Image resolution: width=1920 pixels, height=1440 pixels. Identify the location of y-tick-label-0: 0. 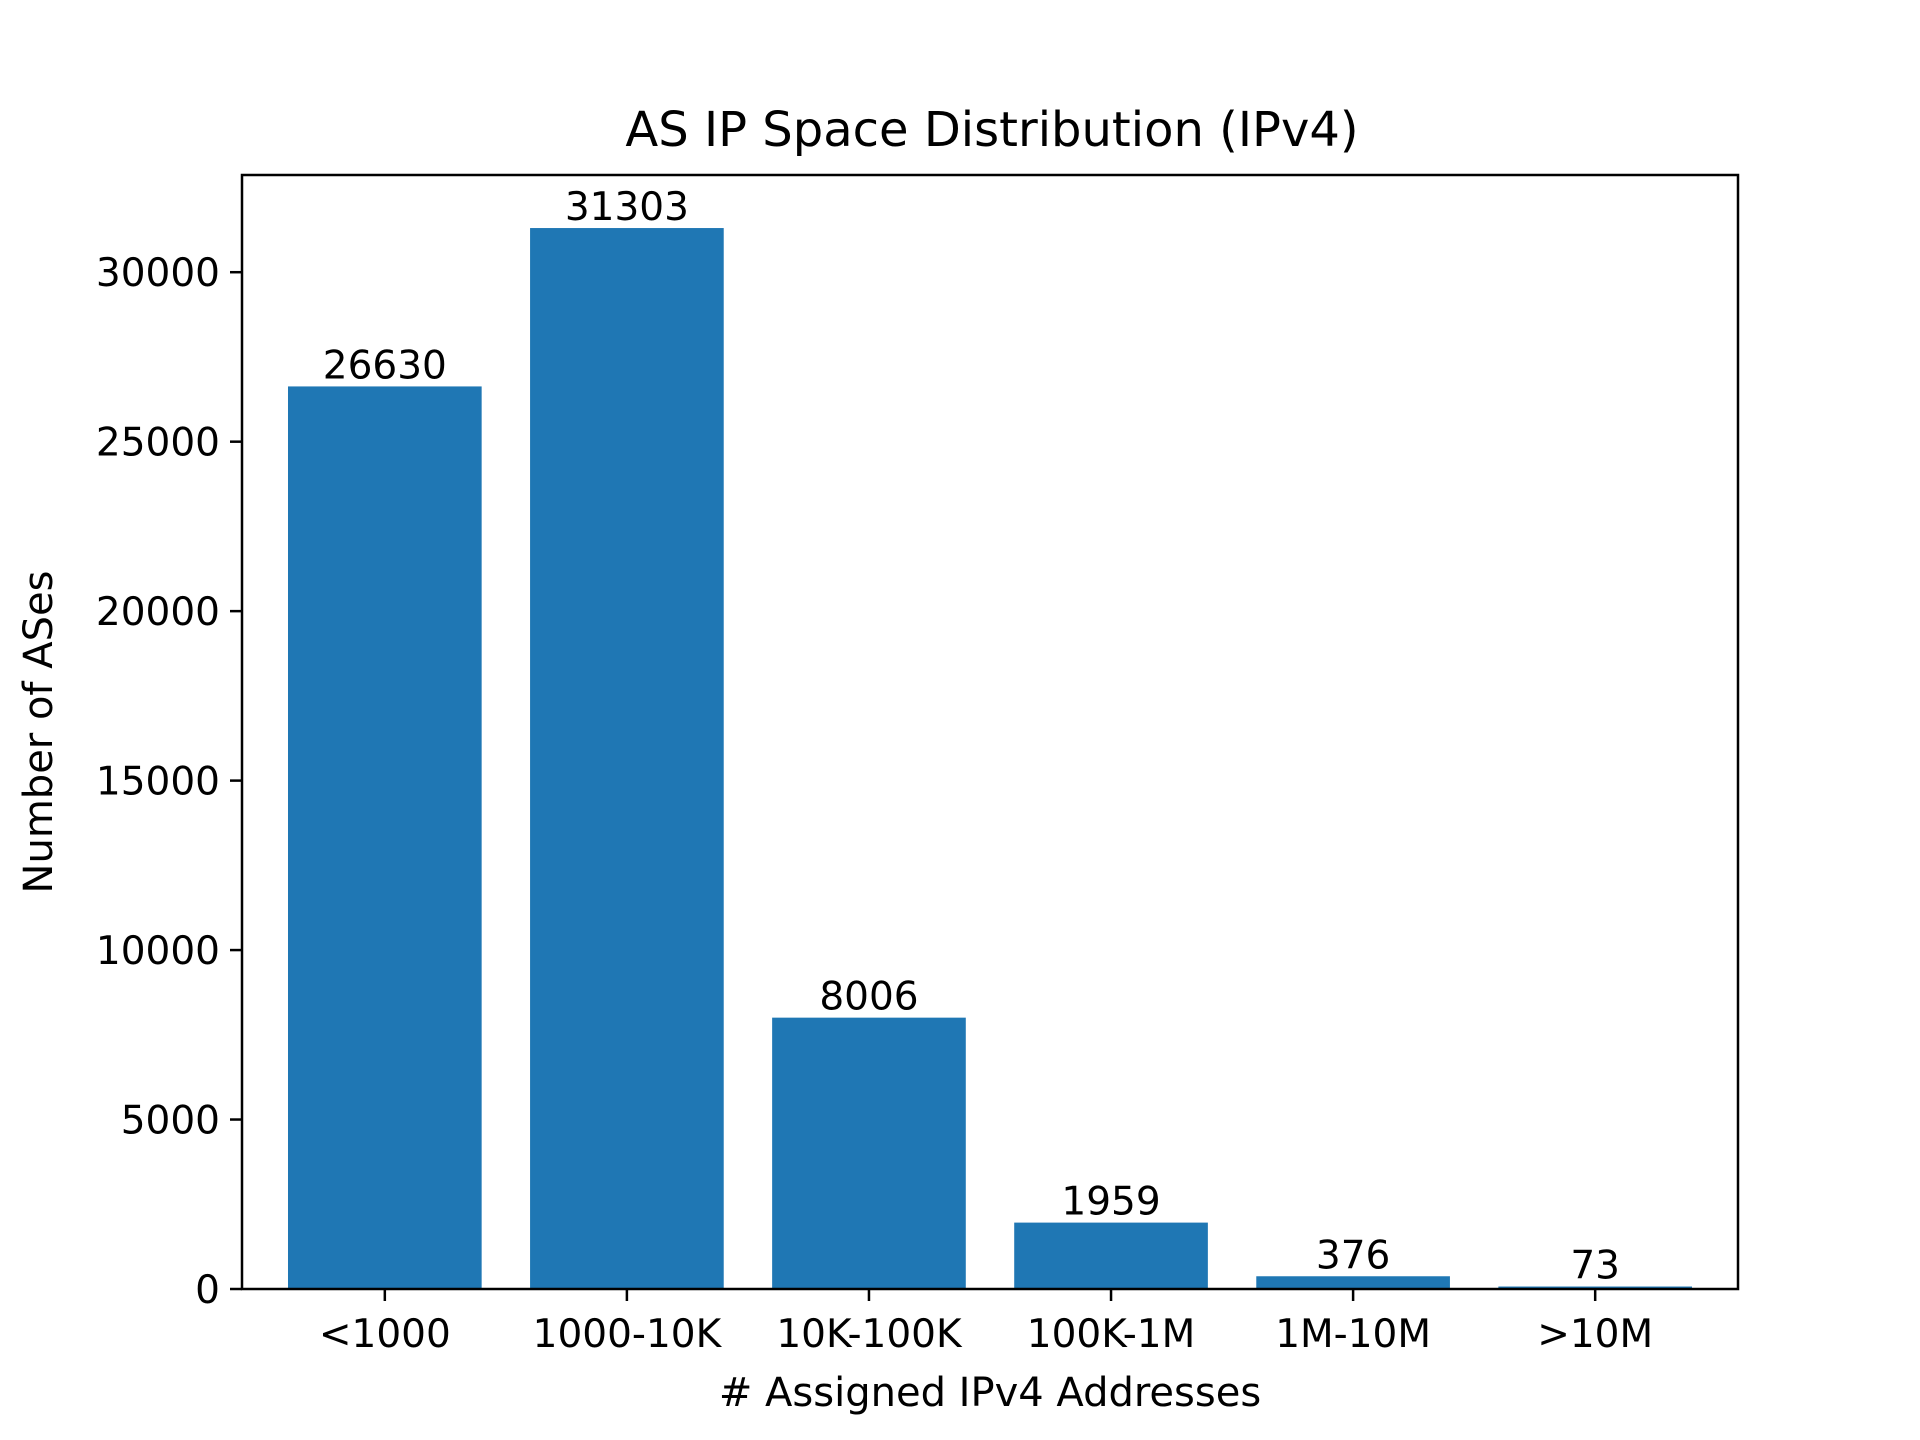
(207, 1290).